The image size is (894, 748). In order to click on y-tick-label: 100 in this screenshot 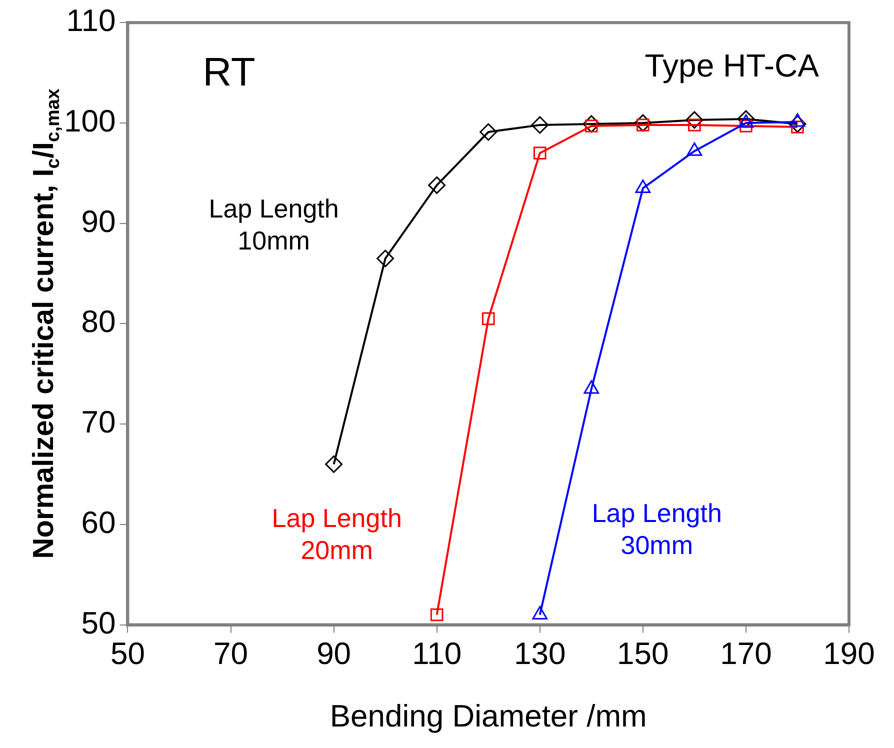, I will do `click(90, 121)`.